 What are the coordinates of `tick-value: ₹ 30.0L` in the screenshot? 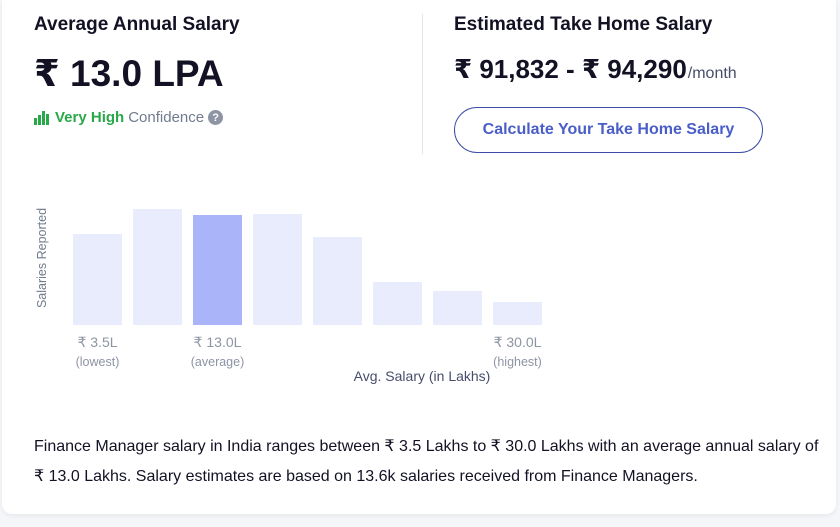 It's located at (517, 342).